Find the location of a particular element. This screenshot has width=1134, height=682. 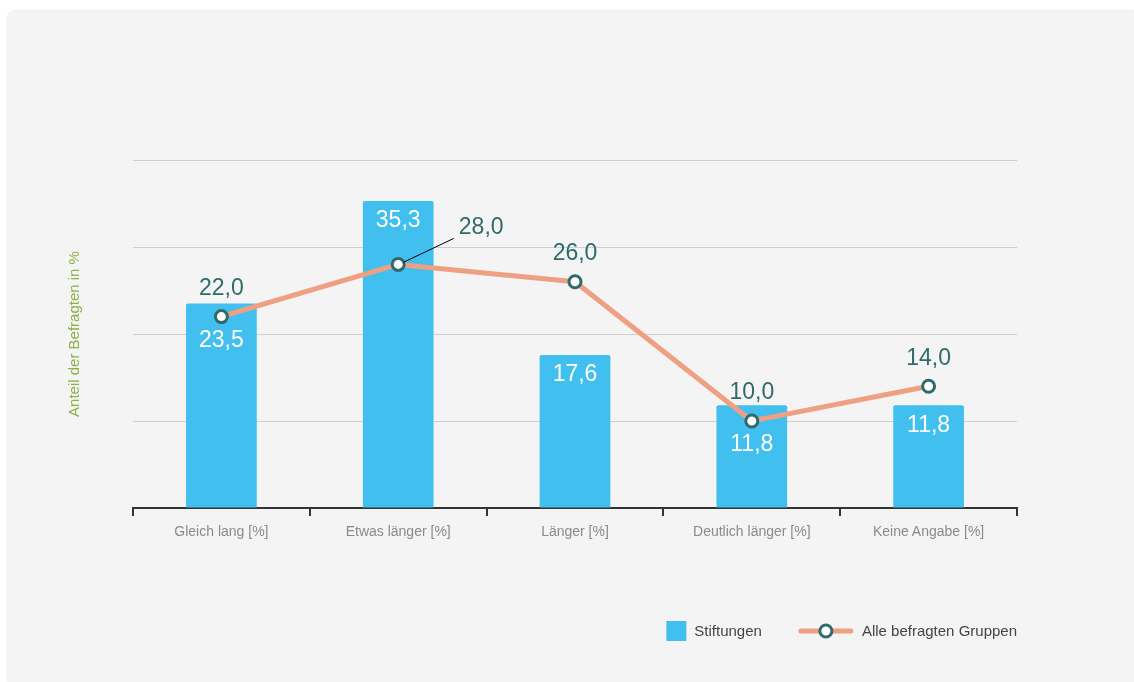

x-tick-label: Etwas länger [%] is located at coordinates (398, 531).